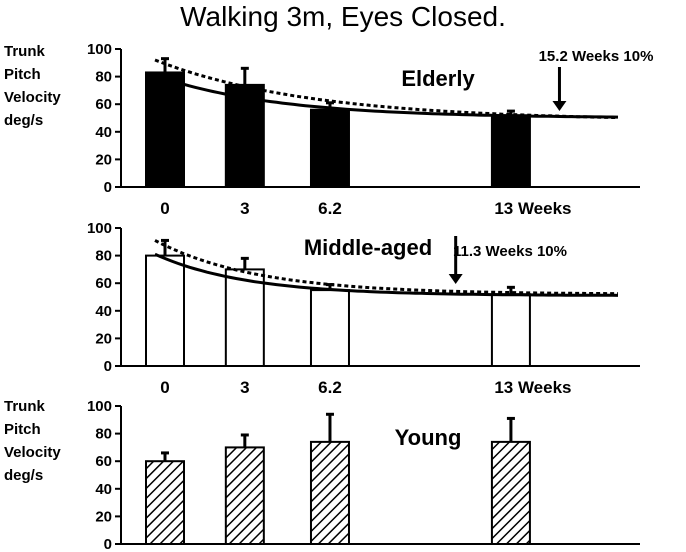  I want to click on annotation-label: 15.2 Weeks 10%, so click(596, 56).